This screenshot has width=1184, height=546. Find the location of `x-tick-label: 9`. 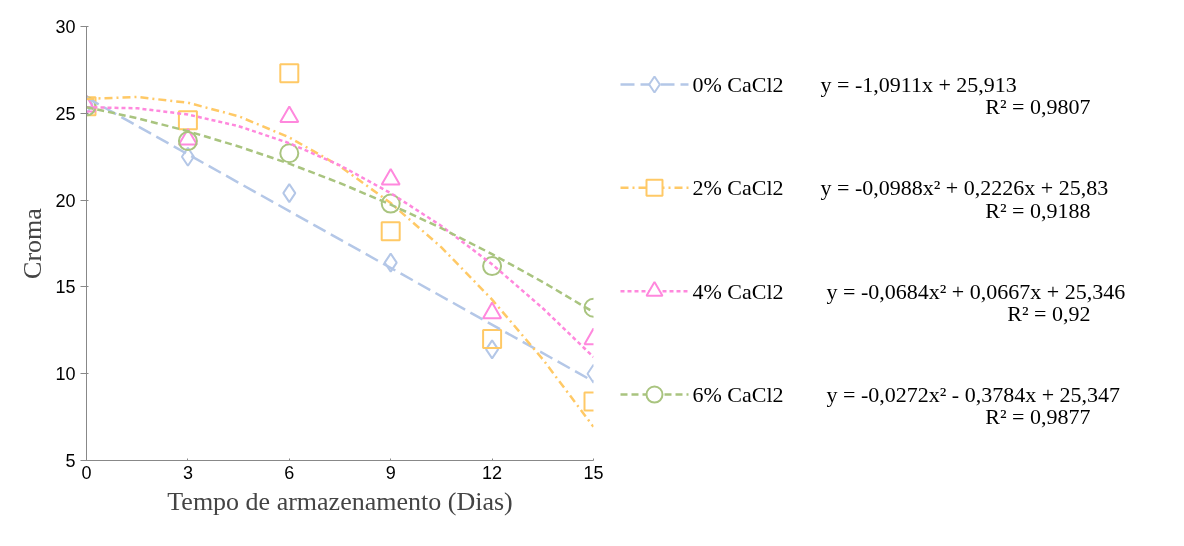

x-tick-label: 9 is located at coordinates (390, 472).